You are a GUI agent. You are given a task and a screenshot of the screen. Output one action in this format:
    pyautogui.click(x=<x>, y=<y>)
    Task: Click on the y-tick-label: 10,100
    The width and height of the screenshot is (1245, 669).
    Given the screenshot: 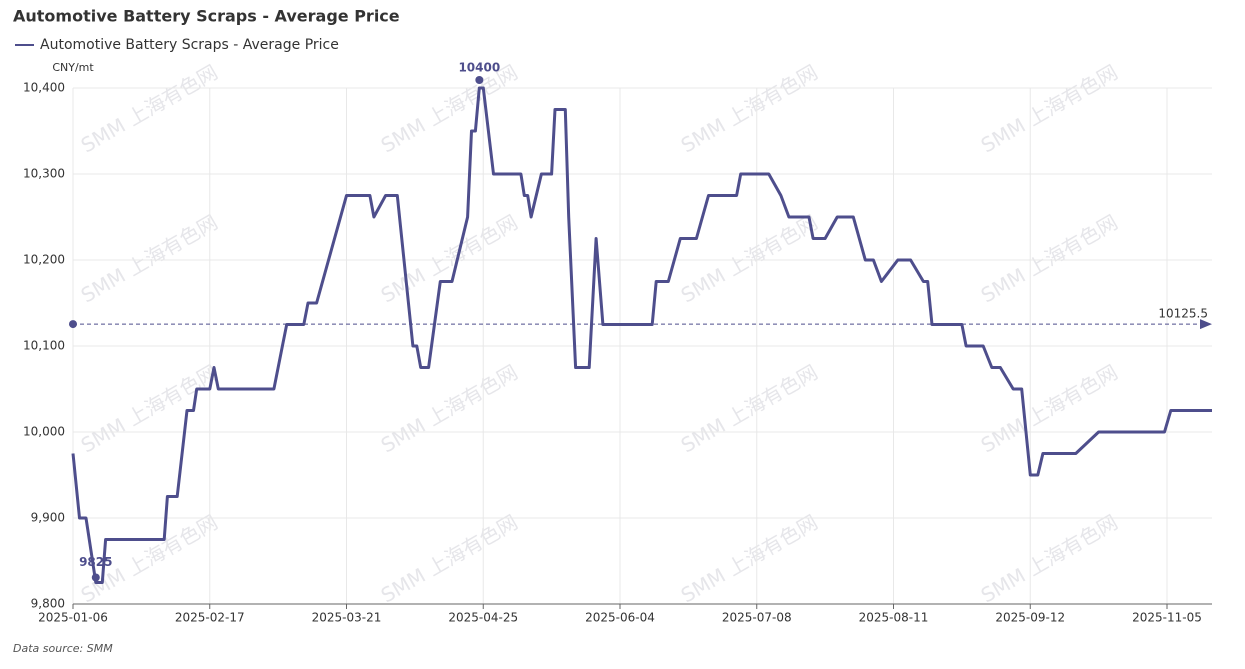 What is the action you would take?
    pyautogui.click(x=44, y=346)
    